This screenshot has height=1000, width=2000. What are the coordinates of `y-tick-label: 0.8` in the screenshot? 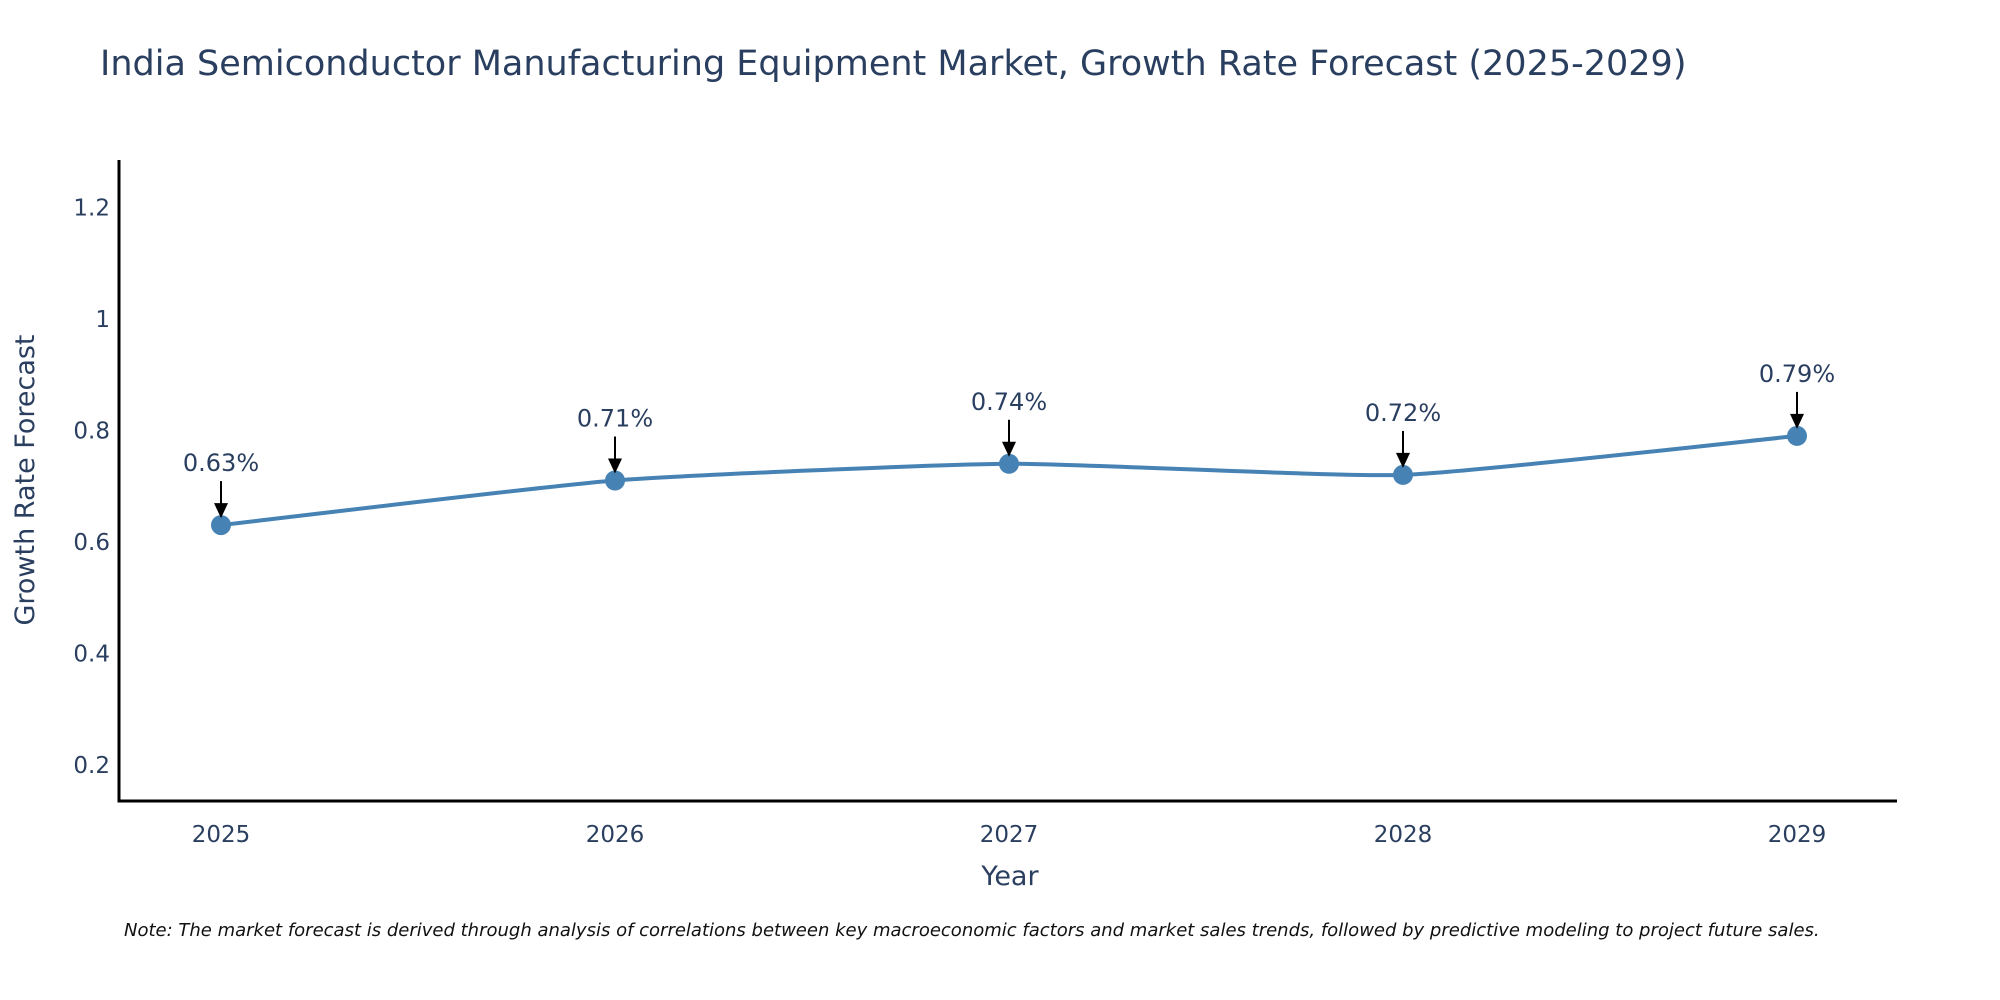 It's located at (91, 431).